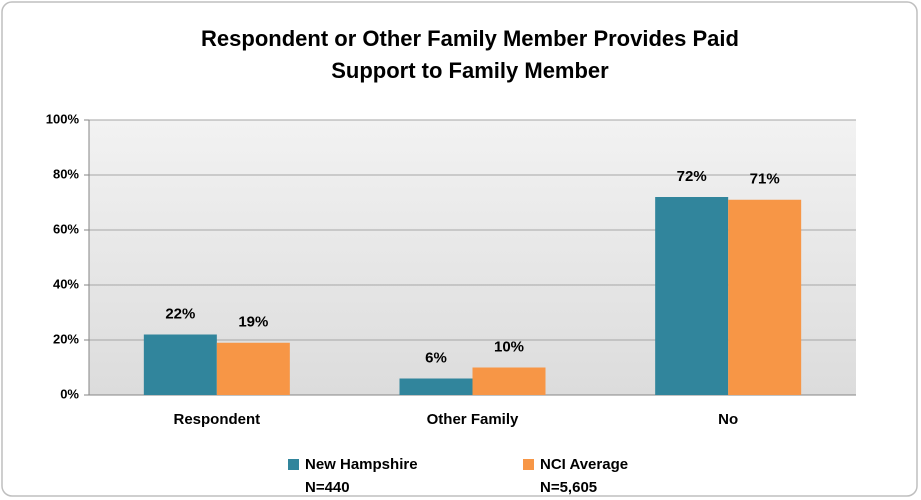  I want to click on legend-sample: N=440, so click(327, 487).